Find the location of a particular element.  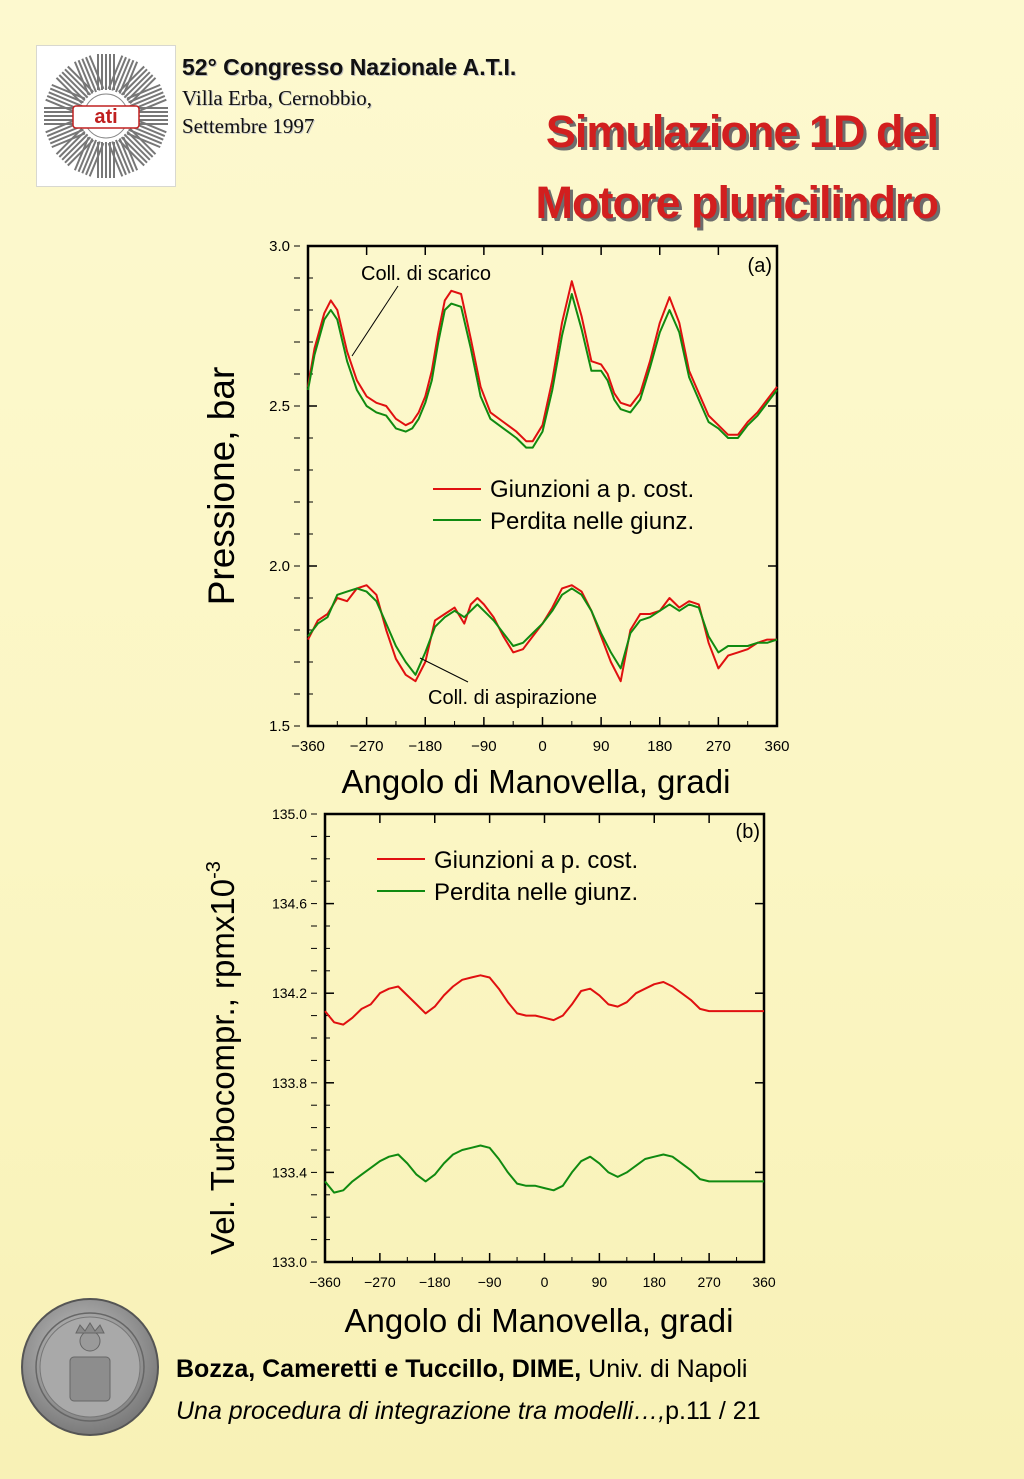

annotation-intake: Coll. di aspirazione is located at coordinates (512, 698).